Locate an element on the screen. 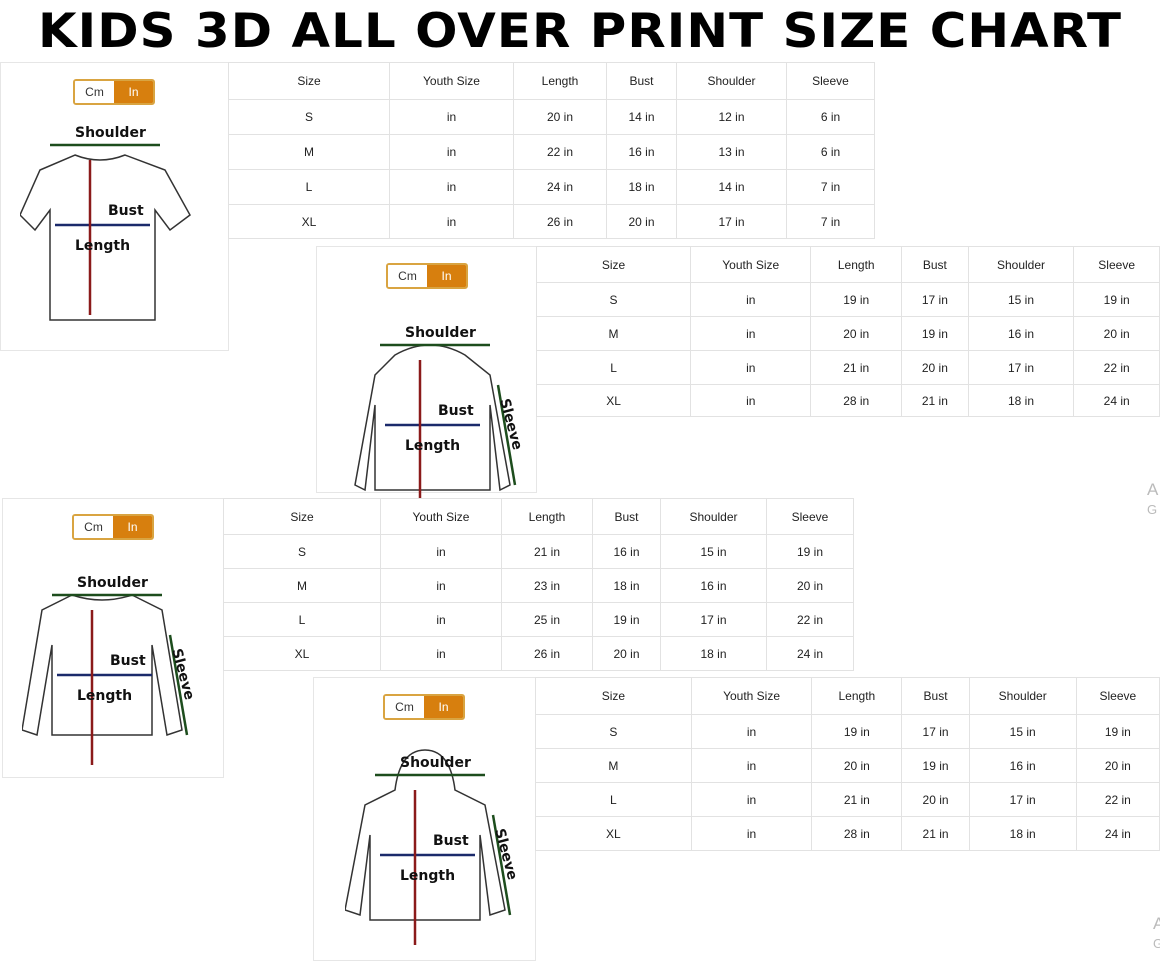  table-cell: 7 in is located at coordinates (830, 221).